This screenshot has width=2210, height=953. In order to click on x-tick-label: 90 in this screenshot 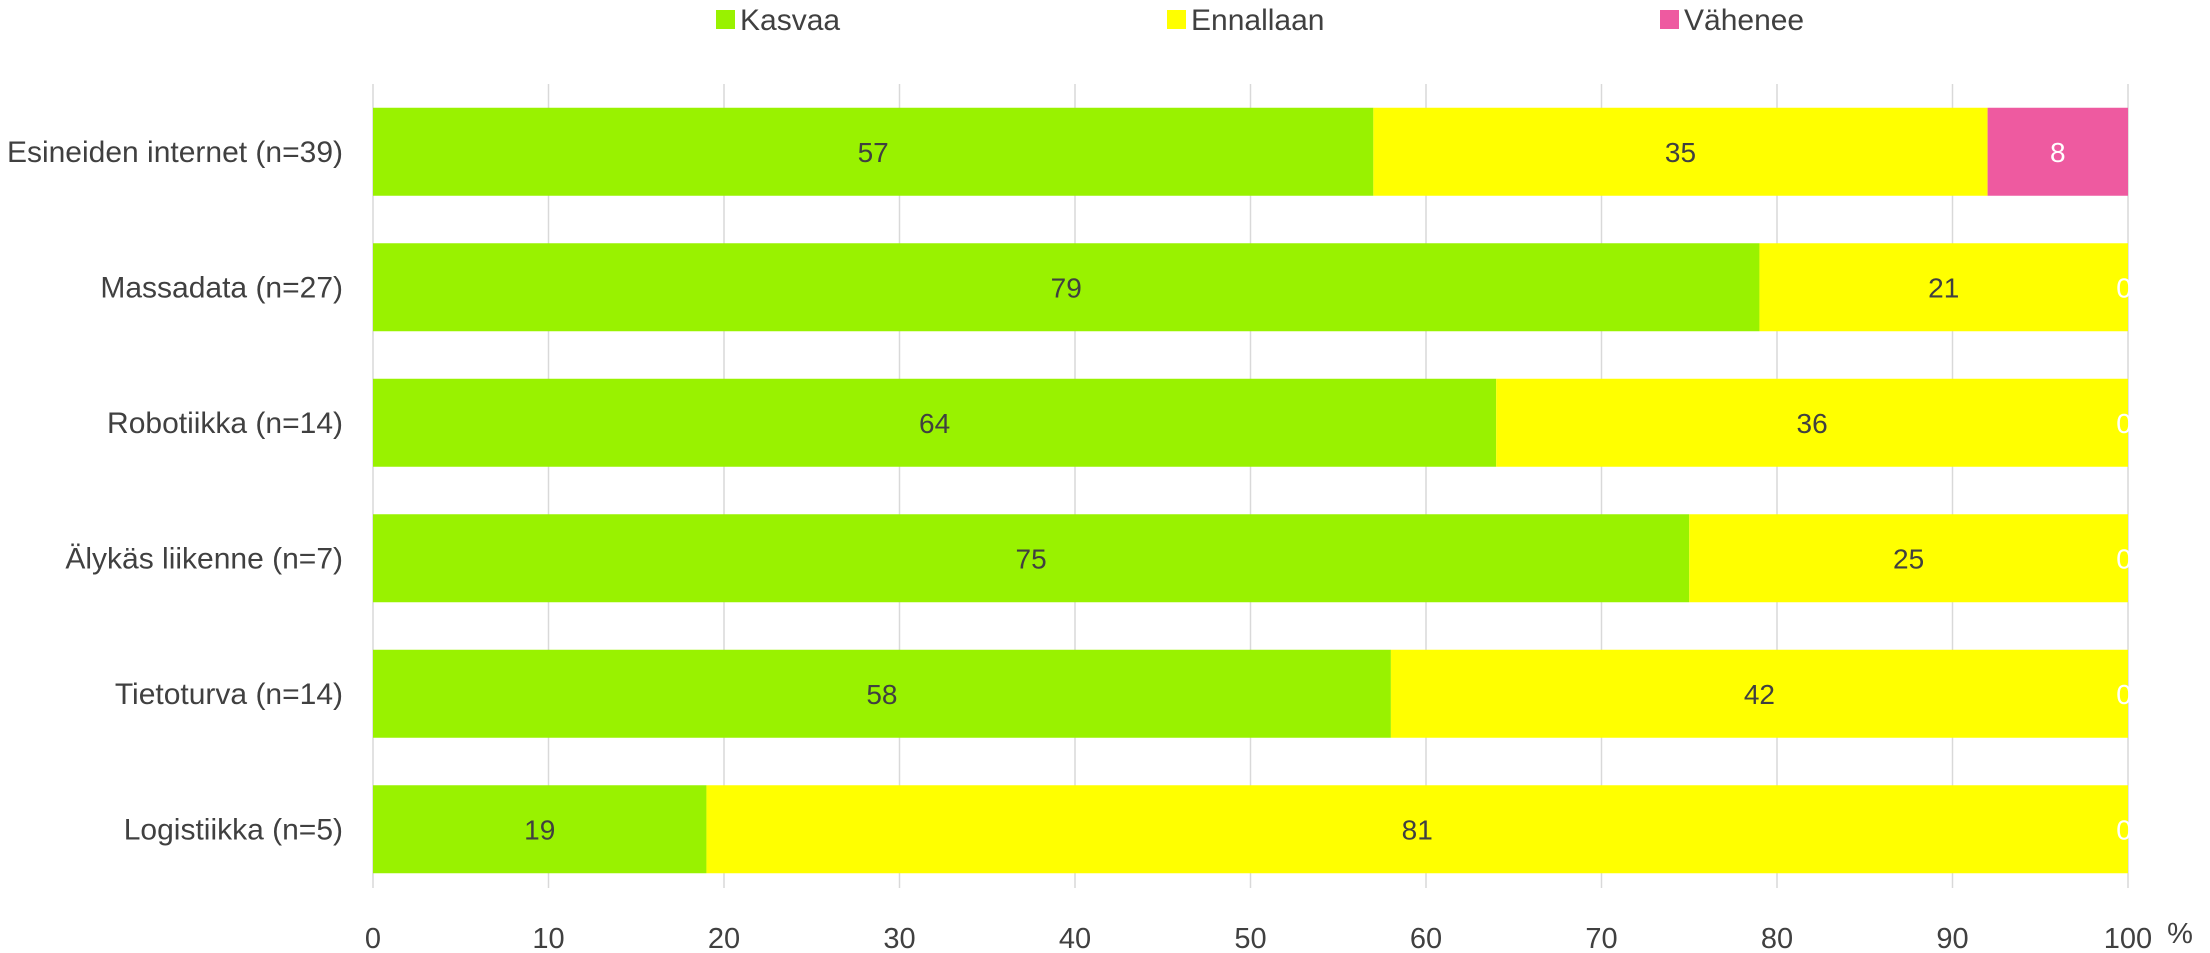, I will do `click(1952, 938)`.